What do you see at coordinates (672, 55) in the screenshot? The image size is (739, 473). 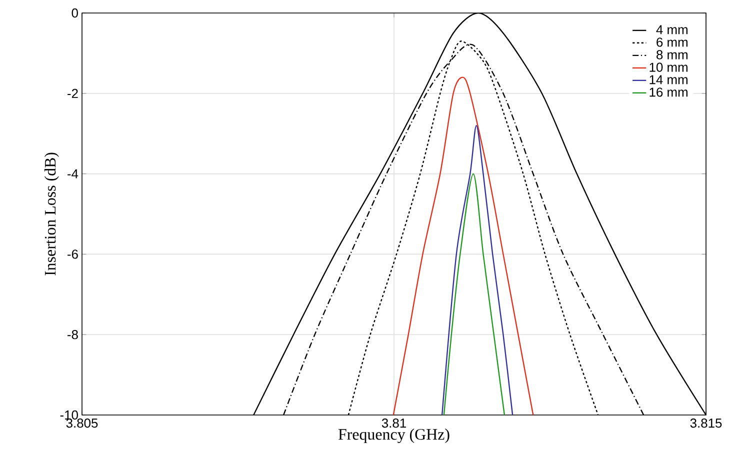 I see `legend-label: 8 mm` at bounding box center [672, 55].